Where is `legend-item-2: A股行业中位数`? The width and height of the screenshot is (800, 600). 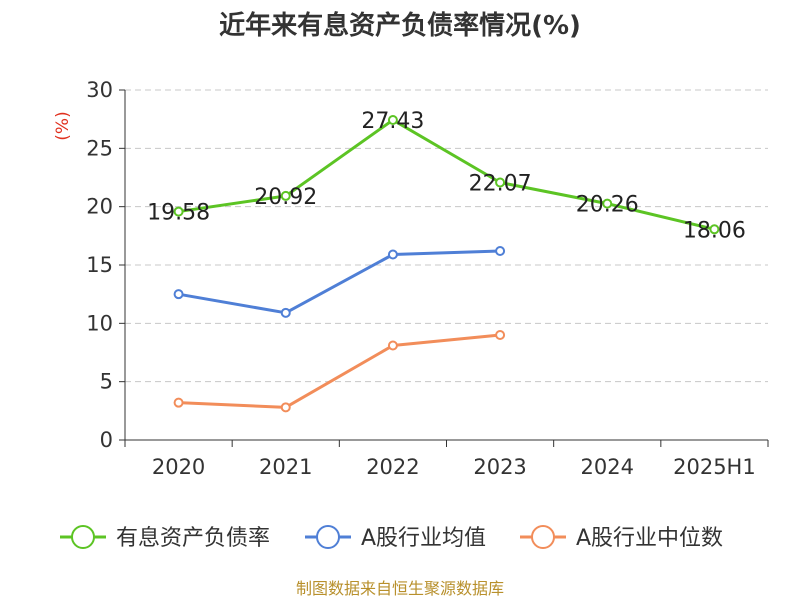
legend-item-2: A股行业中位数 is located at coordinates (621, 538).